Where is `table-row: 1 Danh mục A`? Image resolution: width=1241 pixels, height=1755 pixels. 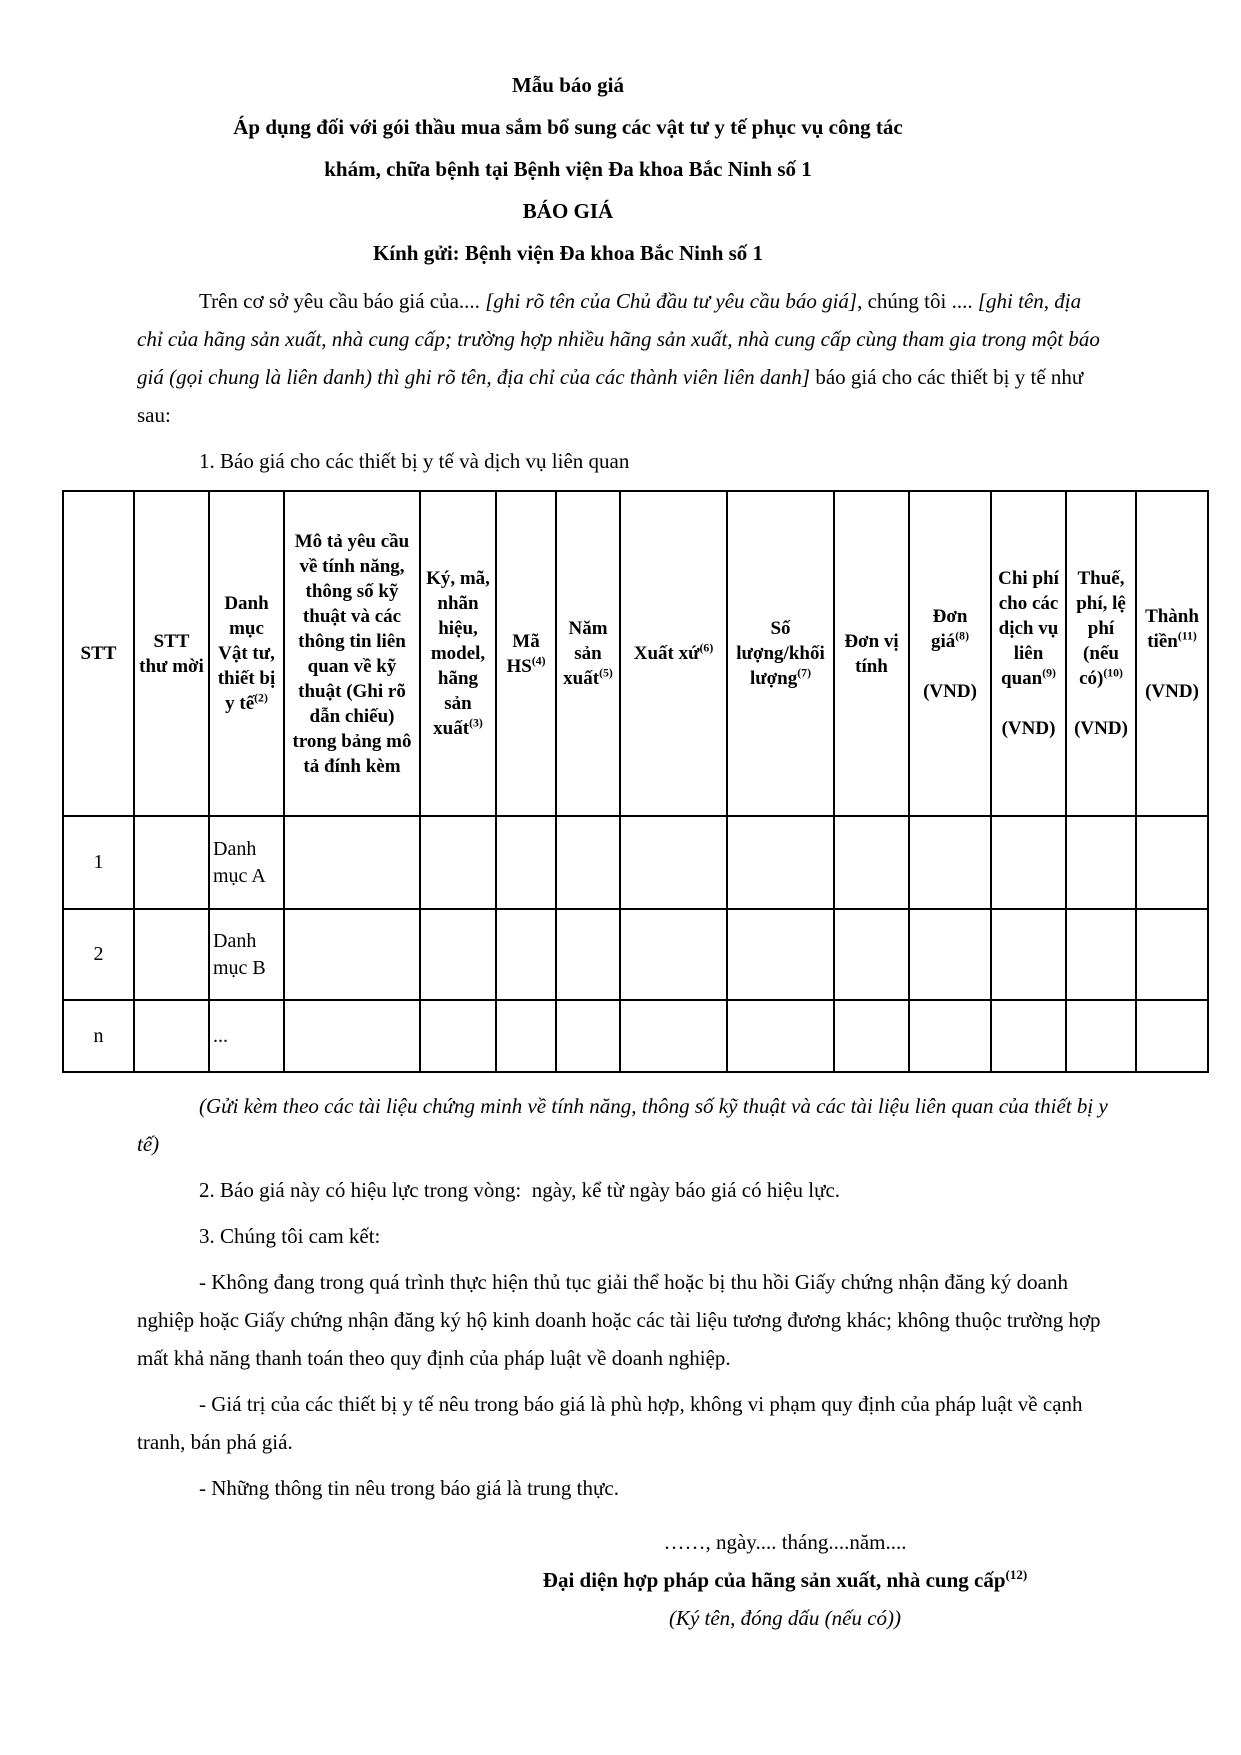 table-row: 1 Danh mục A is located at coordinates (635, 862).